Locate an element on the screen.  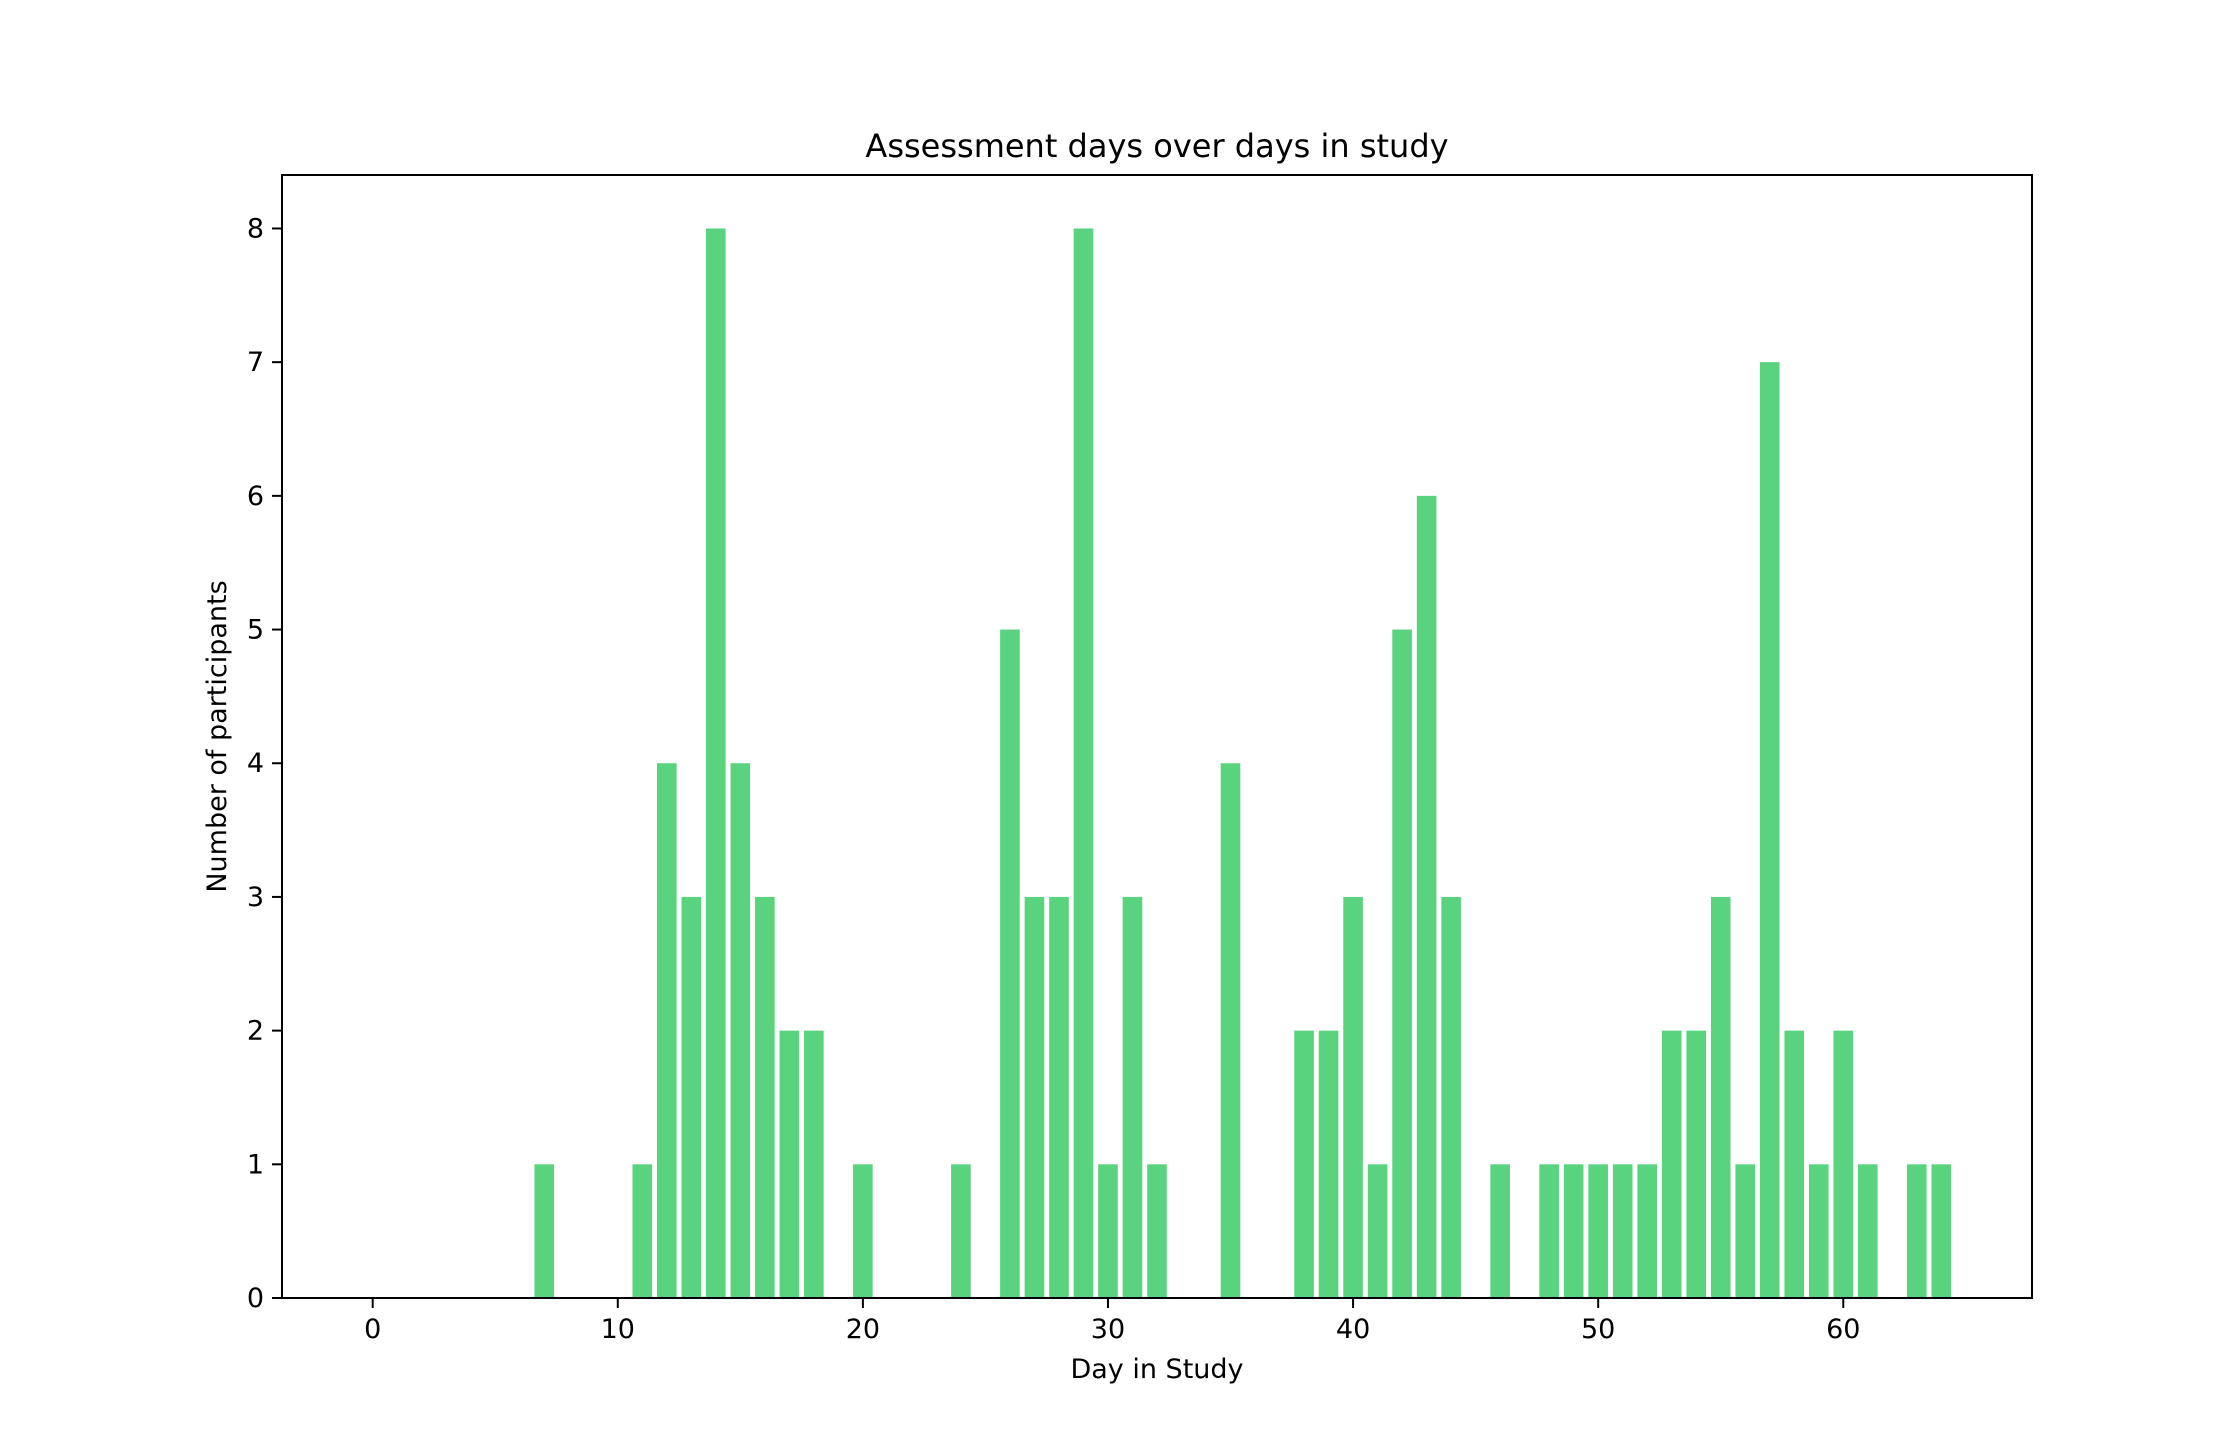
x-tick-label: 20 is located at coordinates (863, 1329).